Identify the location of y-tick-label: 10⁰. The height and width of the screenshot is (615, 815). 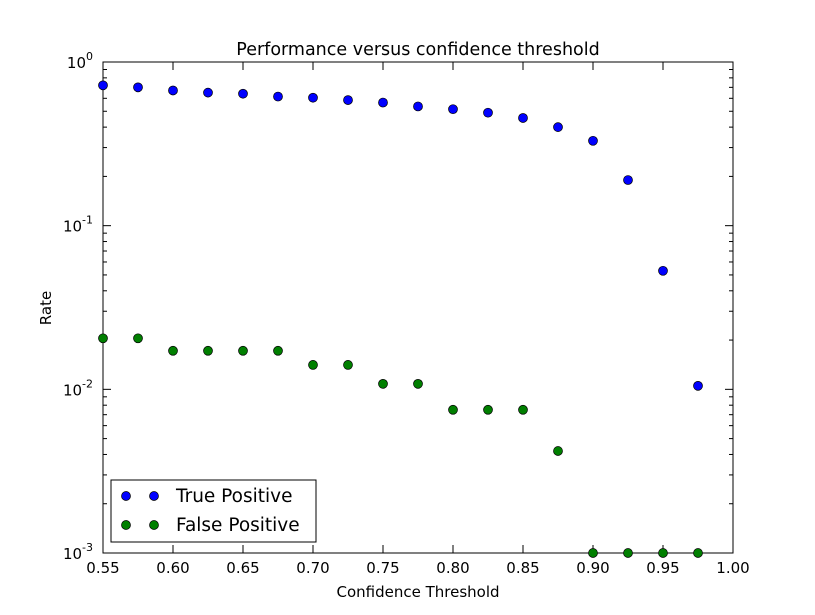
(80, 61).